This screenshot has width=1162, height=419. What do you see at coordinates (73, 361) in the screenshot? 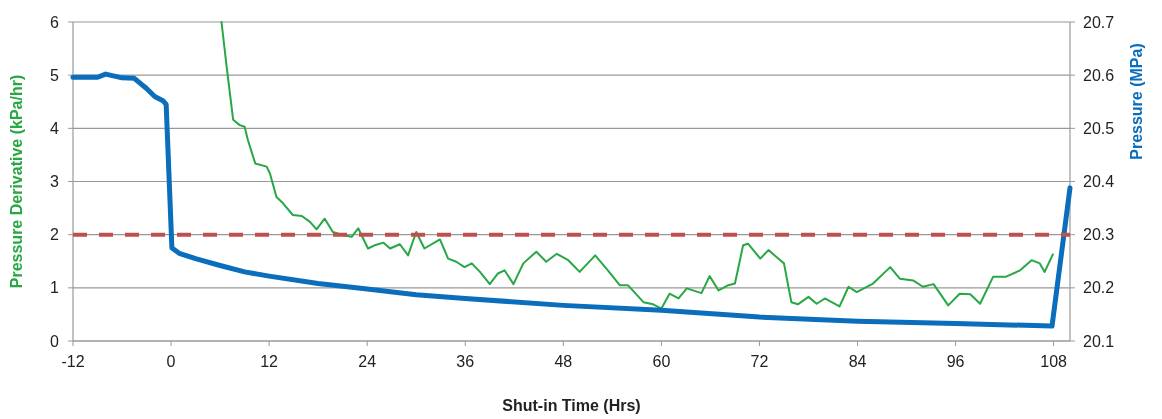
I see `x-tick-label: -12` at bounding box center [73, 361].